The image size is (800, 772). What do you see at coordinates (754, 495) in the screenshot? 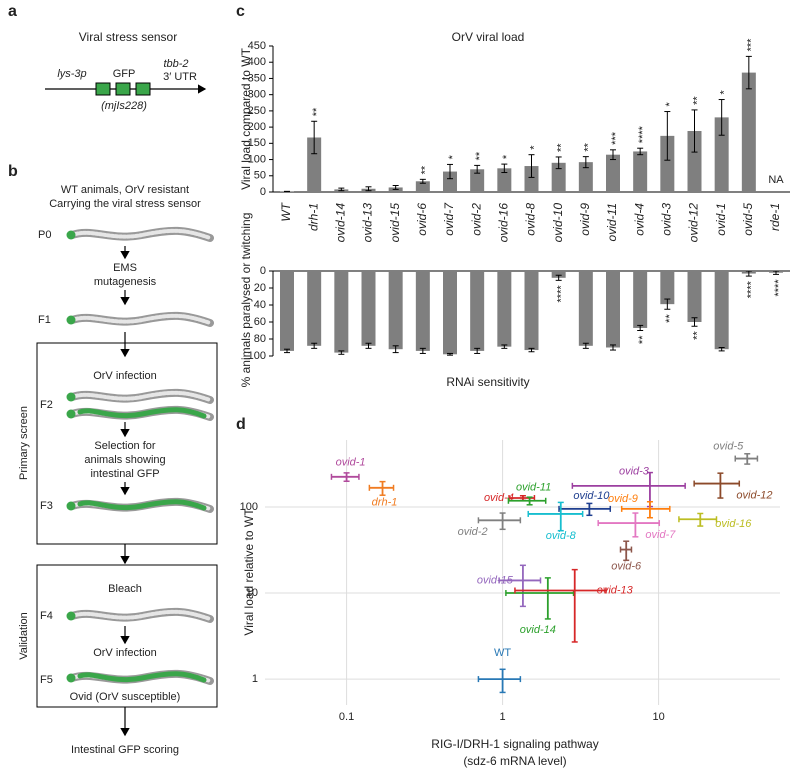
I see `point-label: ovid-12` at bounding box center [754, 495].